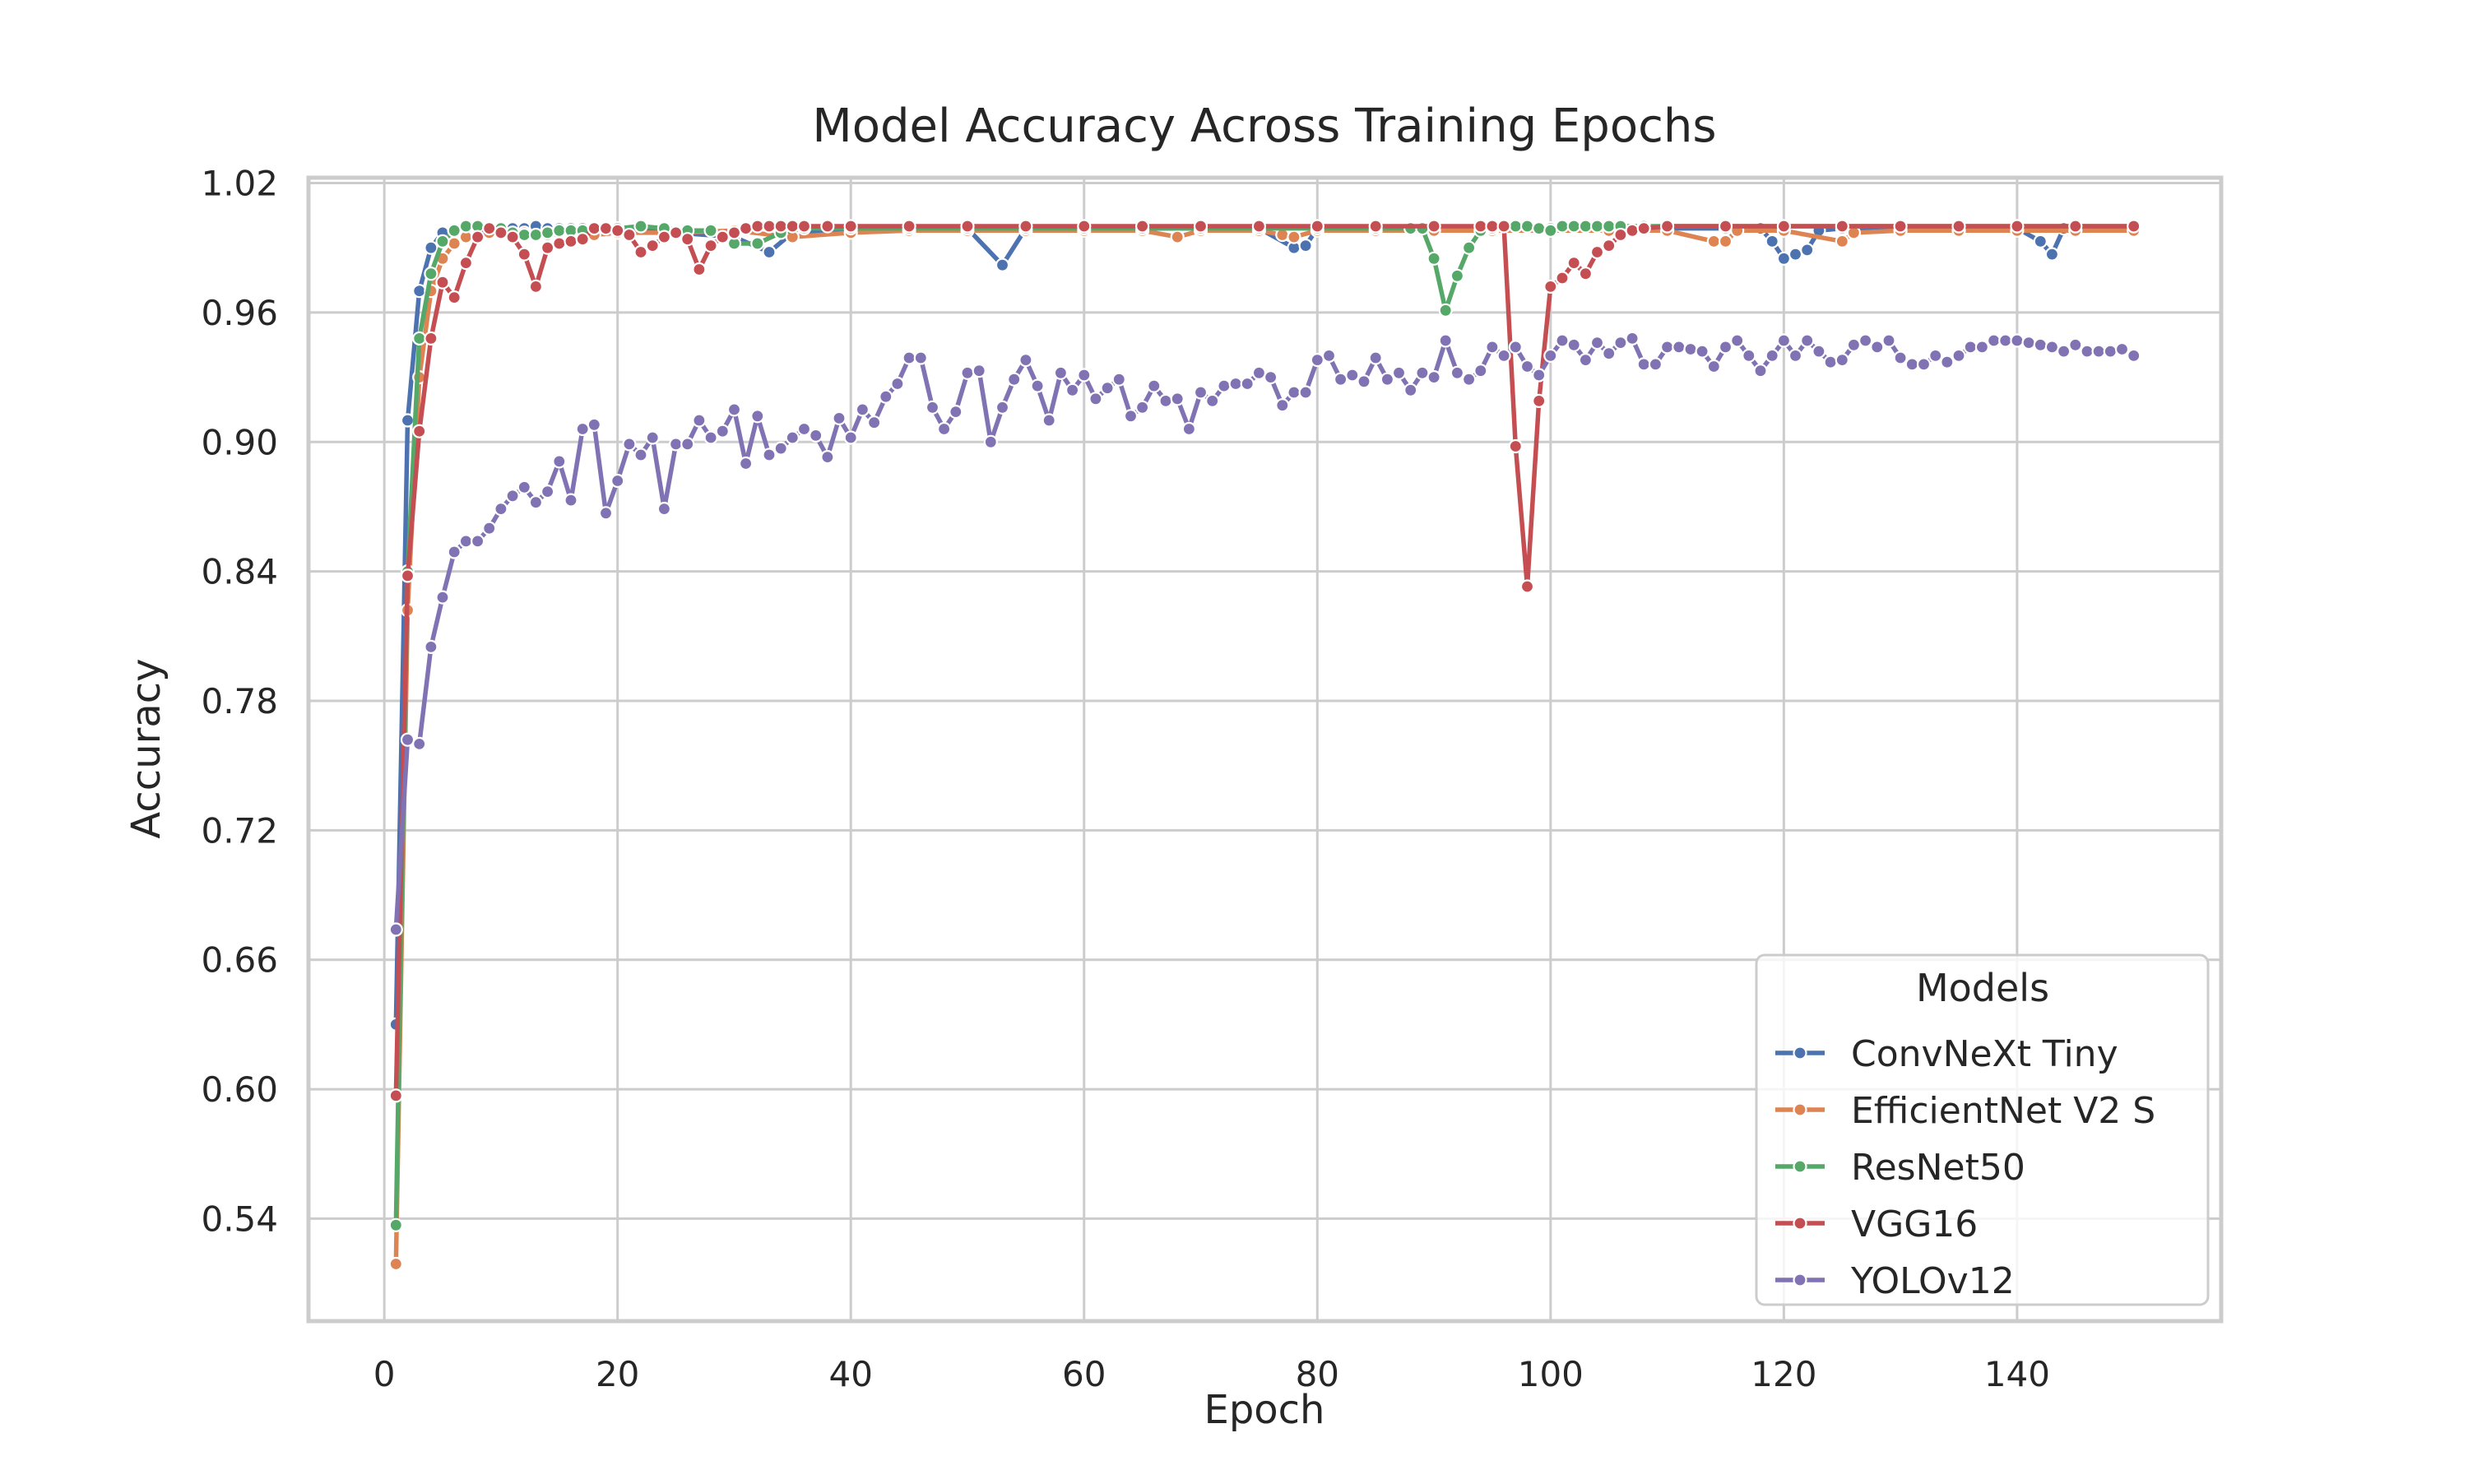 This screenshot has width=2468, height=1484. Describe the element at coordinates (239, 313) in the screenshot. I see `y-tick-label: 0.96` at that location.